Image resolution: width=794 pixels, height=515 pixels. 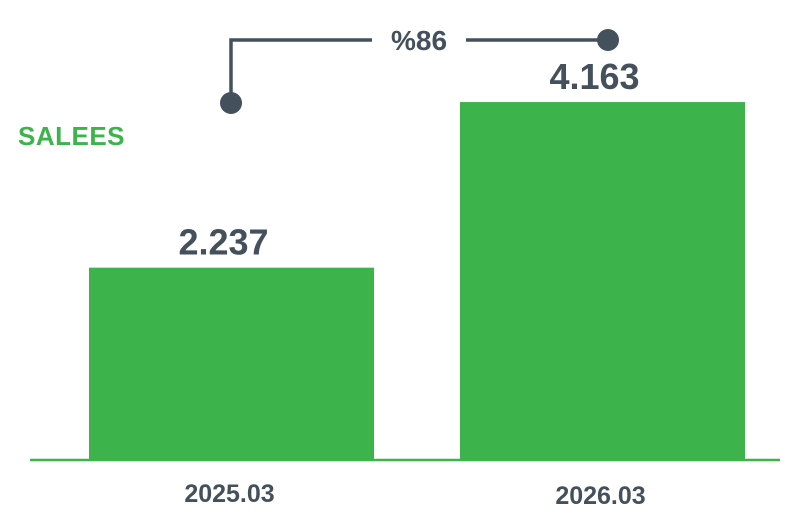 I want to click on growth-annotation: %86, so click(x=419, y=69).